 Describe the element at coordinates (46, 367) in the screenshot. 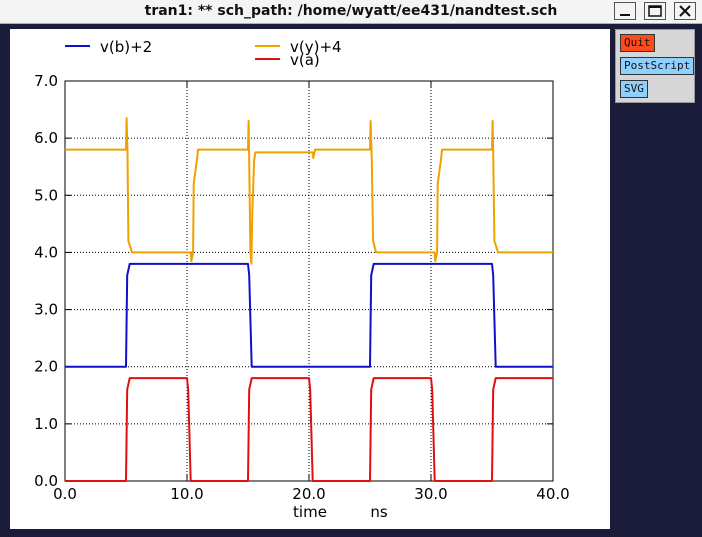

I see `y-tick-label: 2.0` at that location.